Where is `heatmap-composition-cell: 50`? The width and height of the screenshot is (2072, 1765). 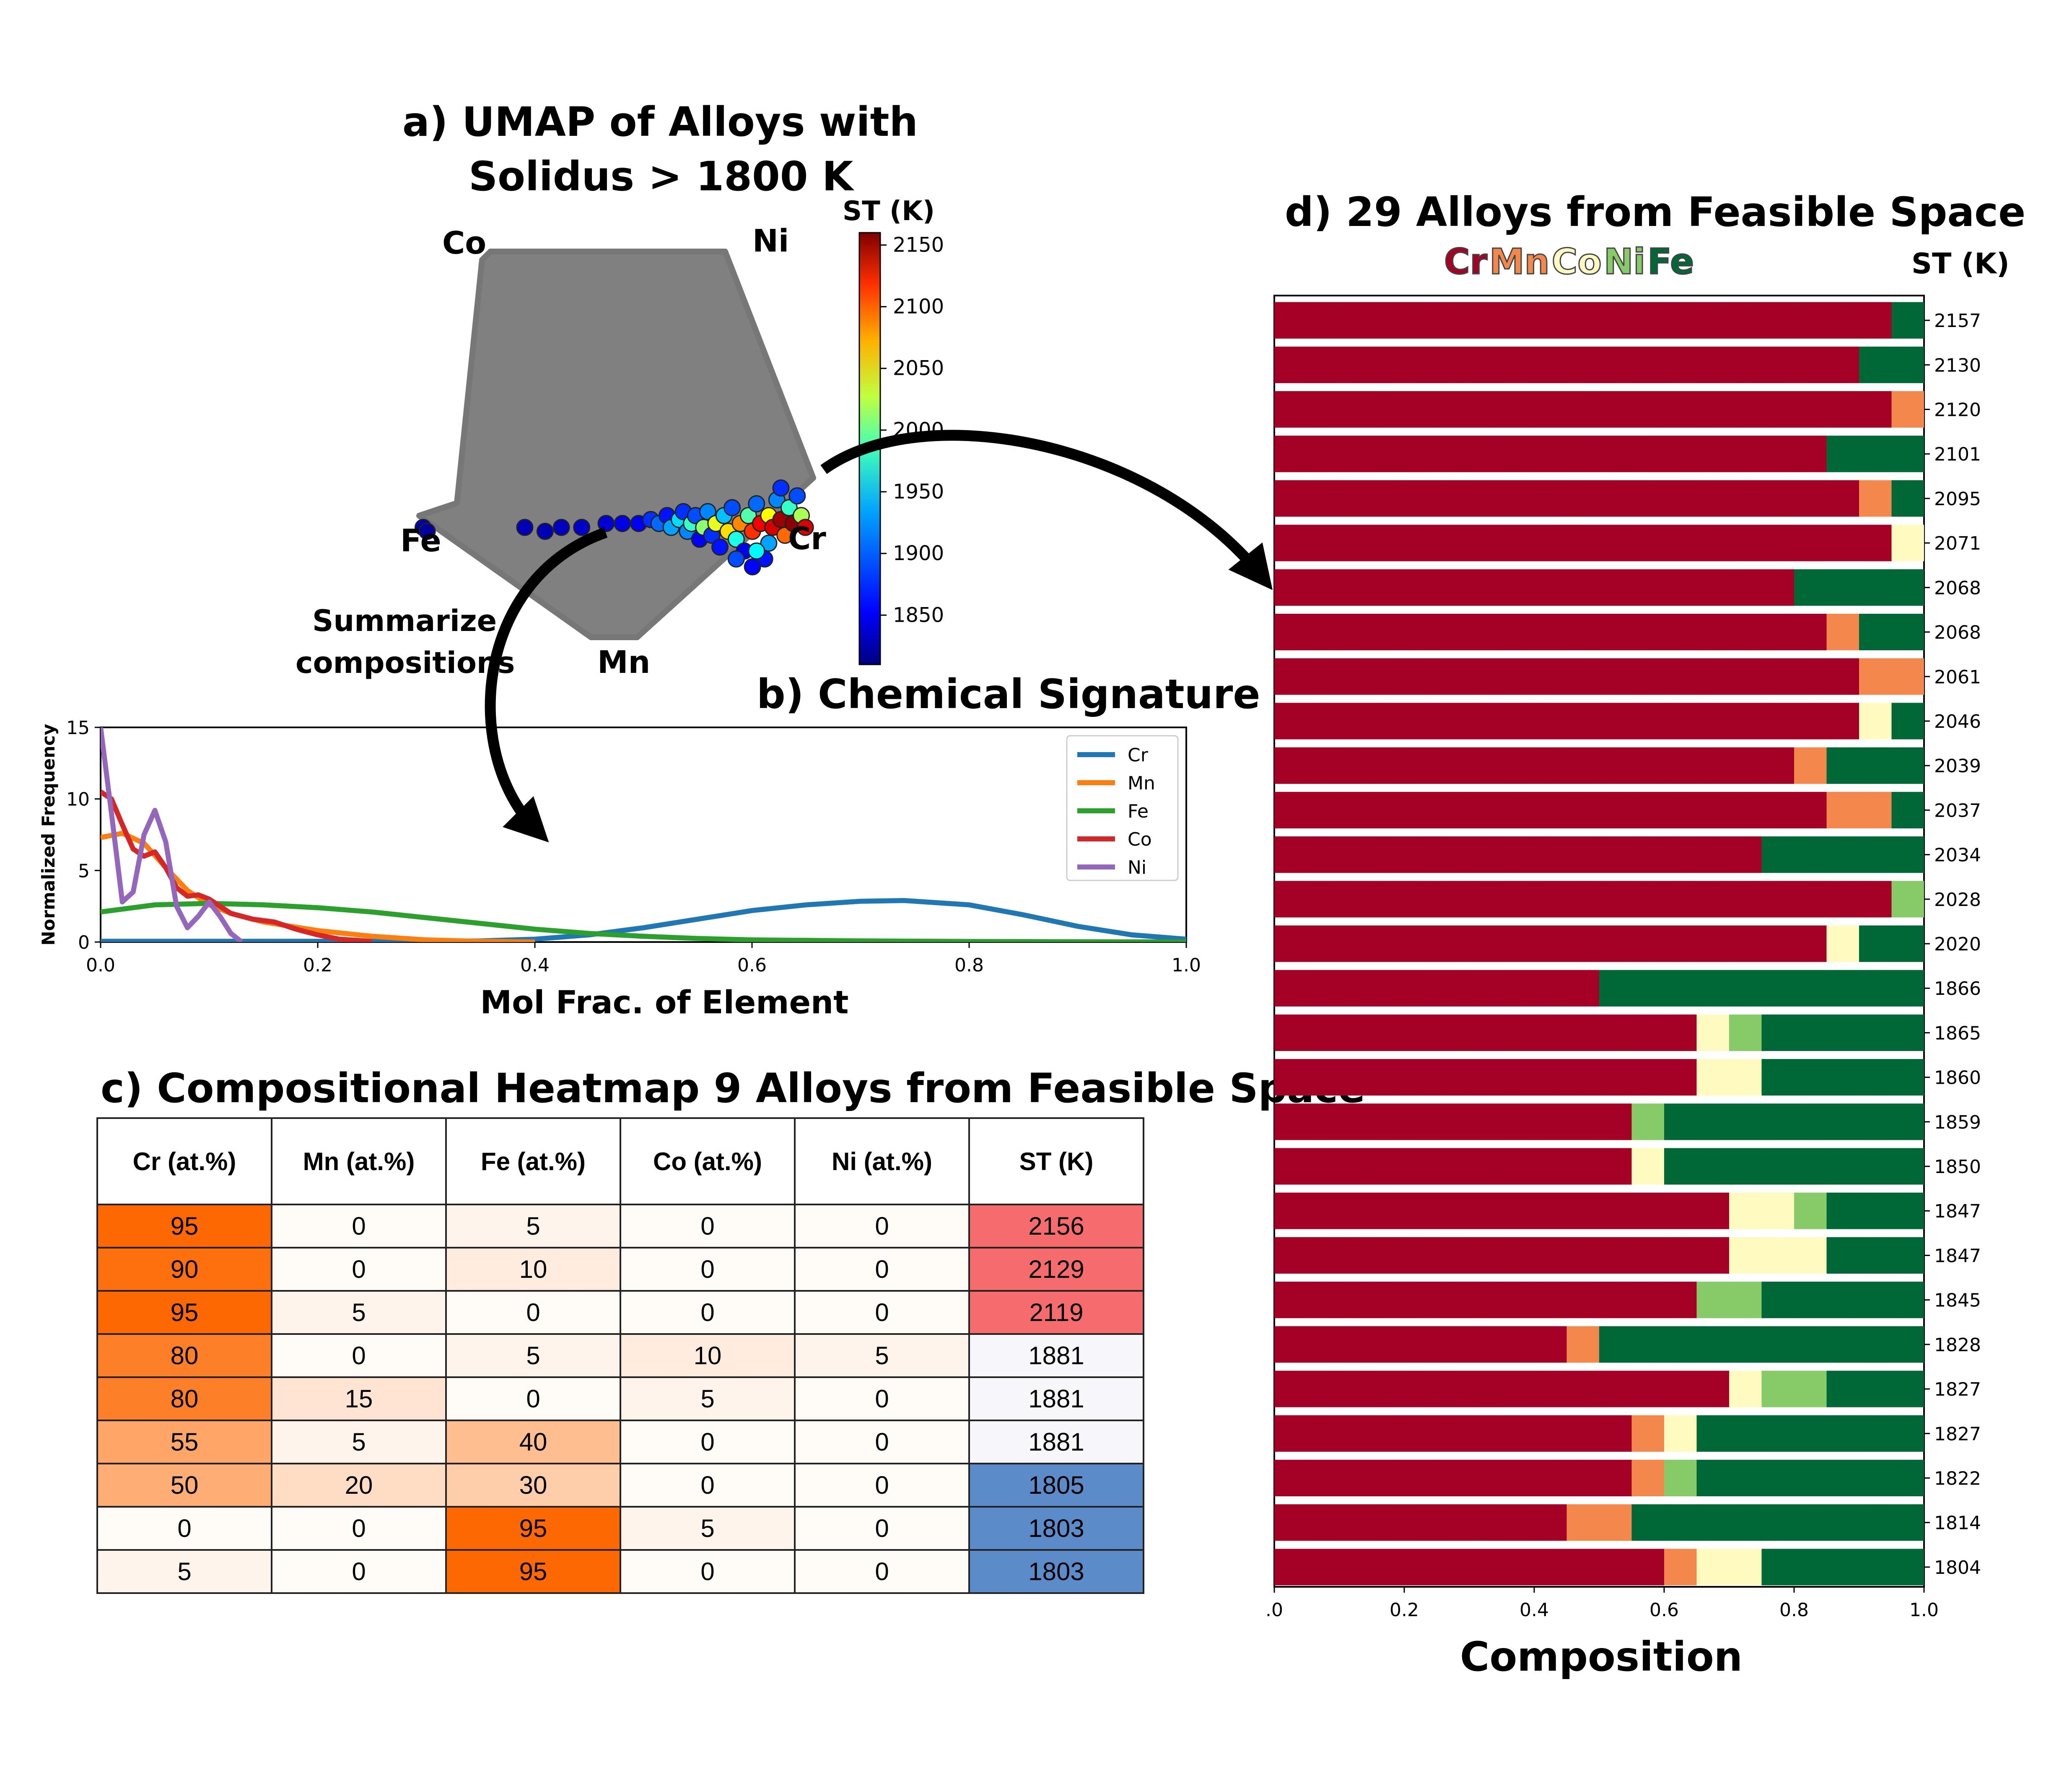
heatmap-composition-cell: 50 is located at coordinates (184, 1485).